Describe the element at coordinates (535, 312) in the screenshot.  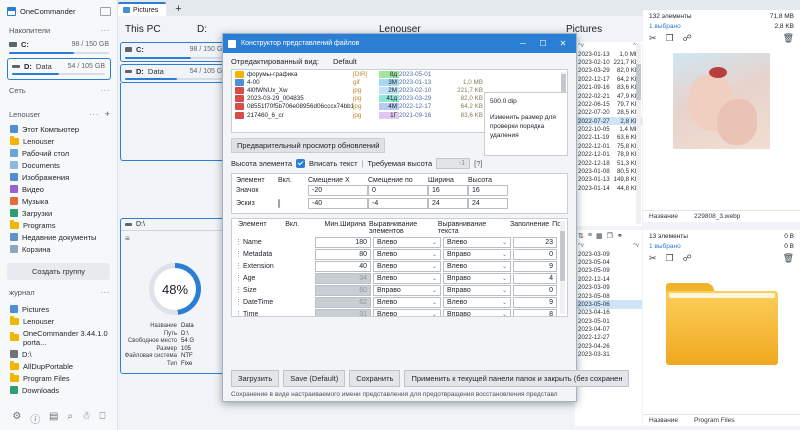
I see `fill-input: 8` at that location.